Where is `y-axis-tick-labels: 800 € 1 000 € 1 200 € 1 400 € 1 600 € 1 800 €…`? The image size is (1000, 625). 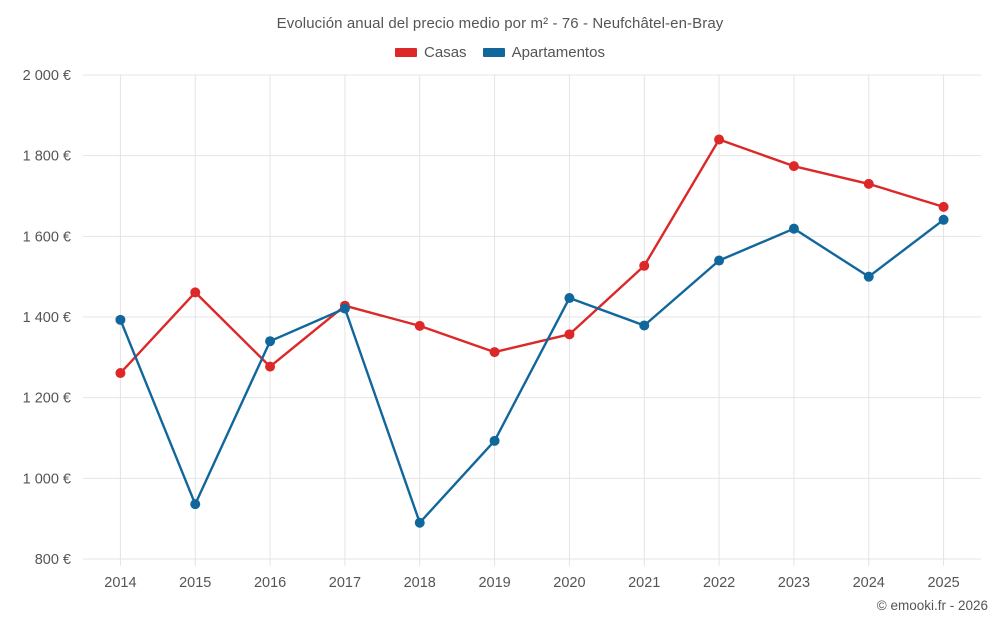 y-axis-tick-labels: 800 € 1 000 € 1 200 € 1 400 € 1 600 € 1 800 €… is located at coordinates (47, 318).